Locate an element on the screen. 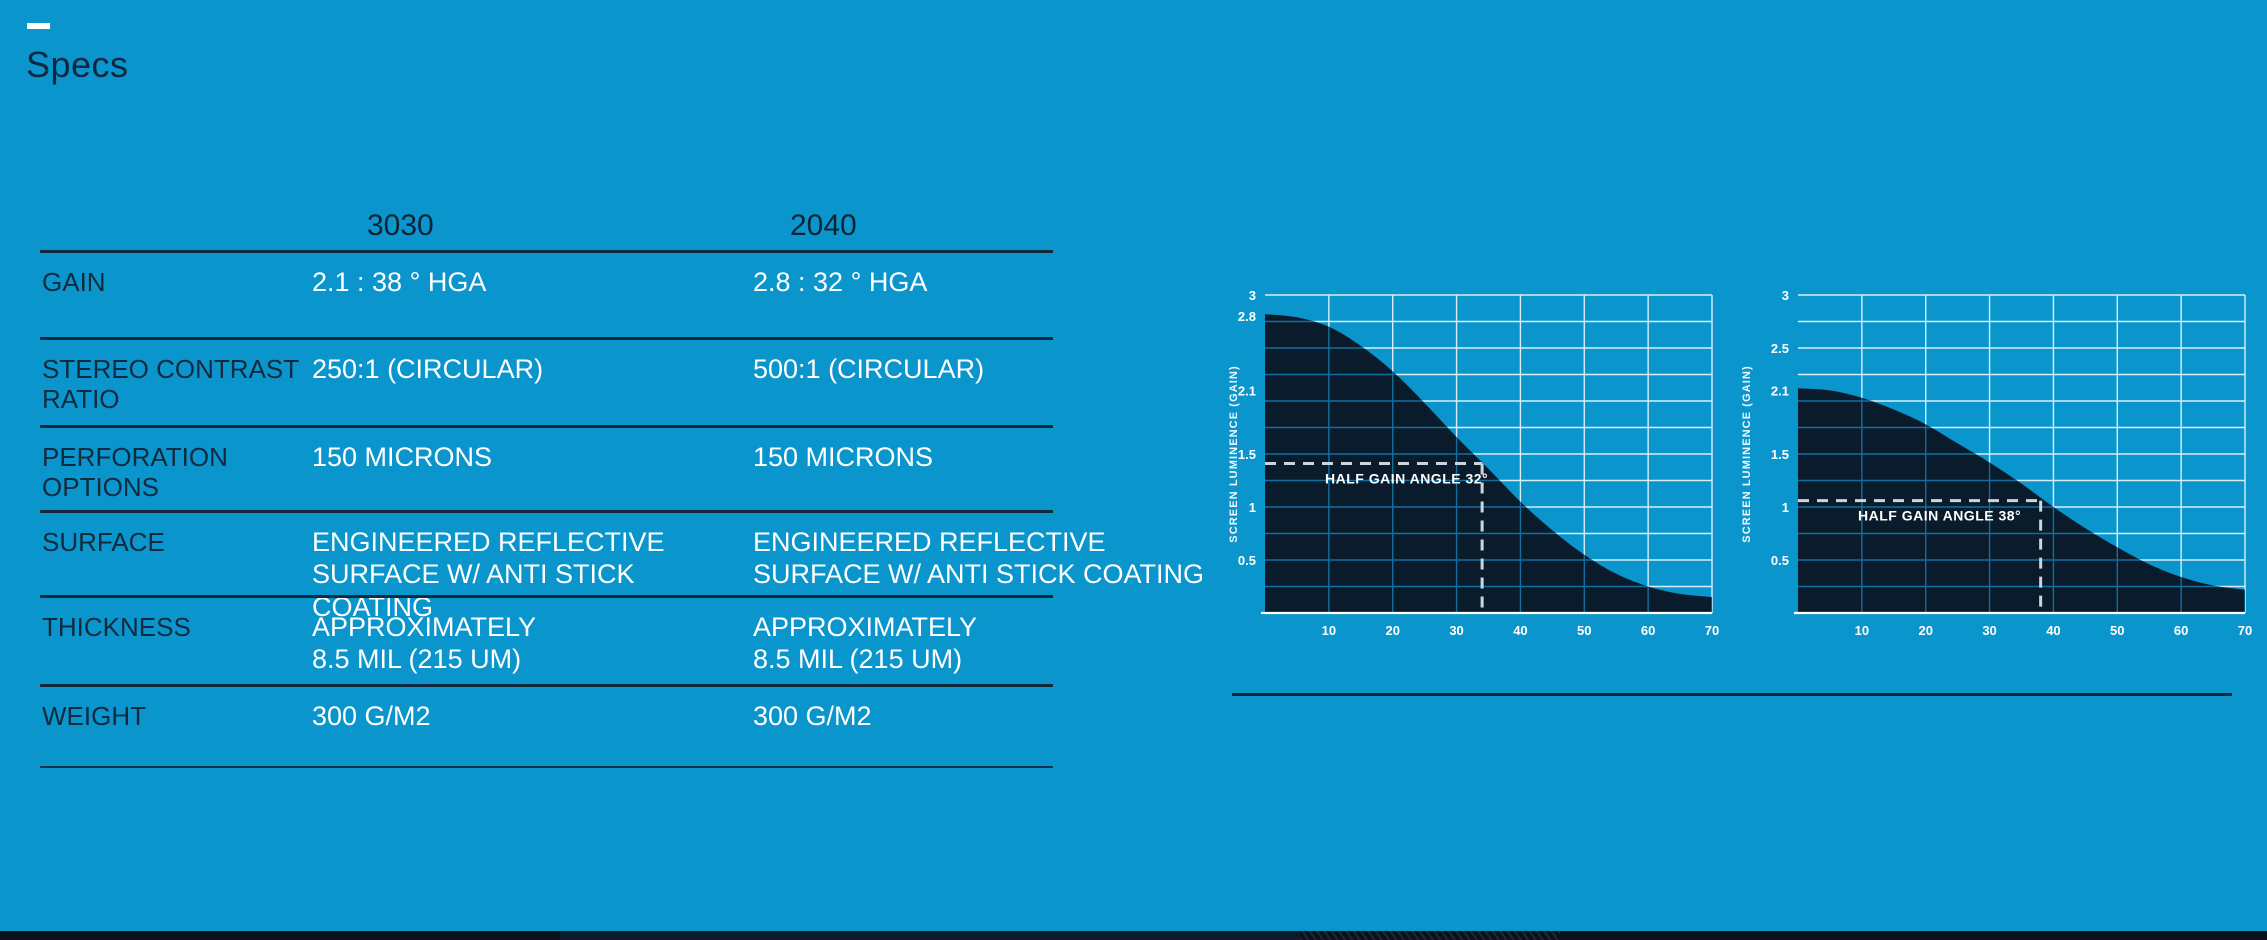 The image size is (2267, 940). row-label: THICKNESS is located at coordinates (116, 627).